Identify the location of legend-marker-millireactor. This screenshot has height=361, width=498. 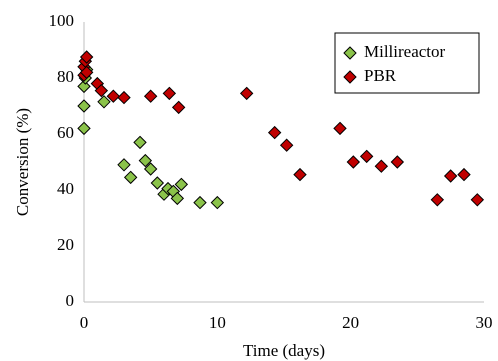
(350, 53).